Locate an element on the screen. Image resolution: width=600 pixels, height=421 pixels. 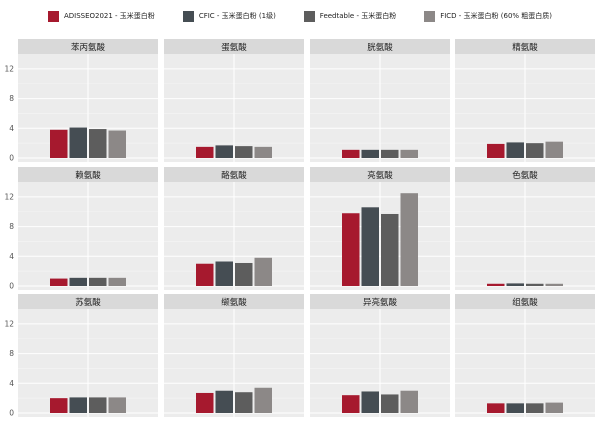
legend-label: CFIC - 玉米蛋白粉 (1级) is located at coordinates (237, 16).